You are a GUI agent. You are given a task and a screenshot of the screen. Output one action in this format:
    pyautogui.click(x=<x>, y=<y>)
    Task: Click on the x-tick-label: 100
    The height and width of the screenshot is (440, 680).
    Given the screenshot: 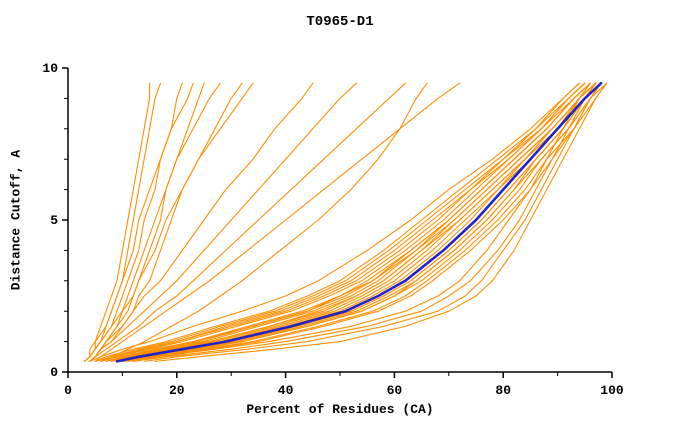 What is the action you would take?
    pyautogui.click(x=612, y=390)
    